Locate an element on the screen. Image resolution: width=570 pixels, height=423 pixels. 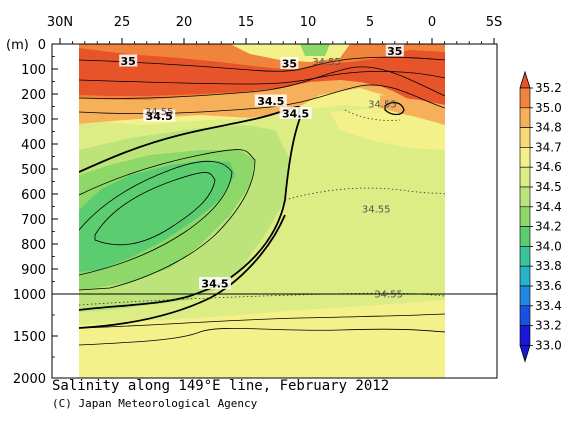
field-band-35.2 is located at coordinates (262, 83).